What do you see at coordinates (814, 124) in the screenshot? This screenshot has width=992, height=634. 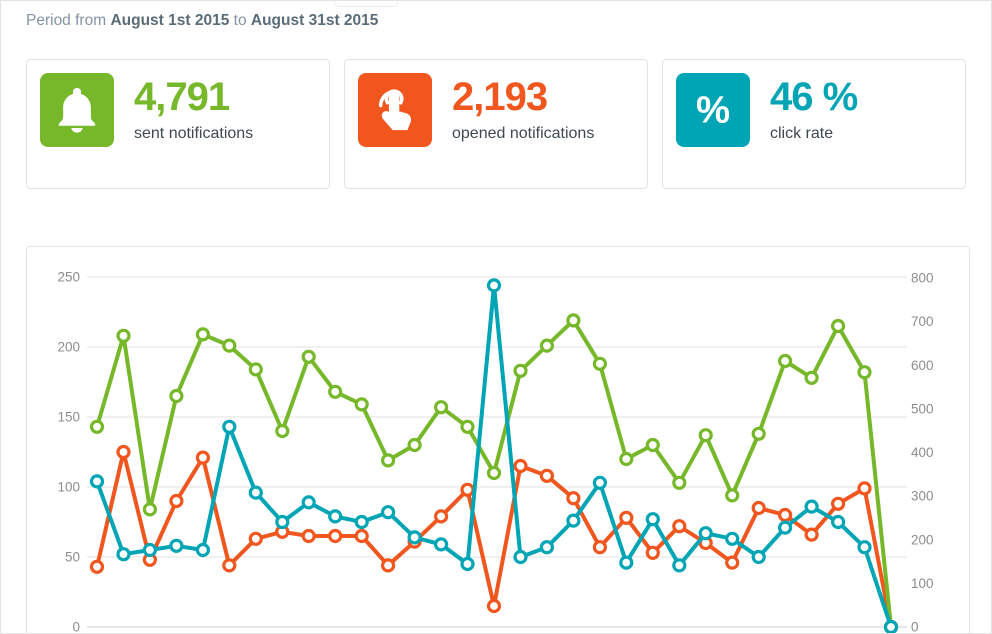 I see `click-rate-card: % 46 % click rate` at bounding box center [814, 124].